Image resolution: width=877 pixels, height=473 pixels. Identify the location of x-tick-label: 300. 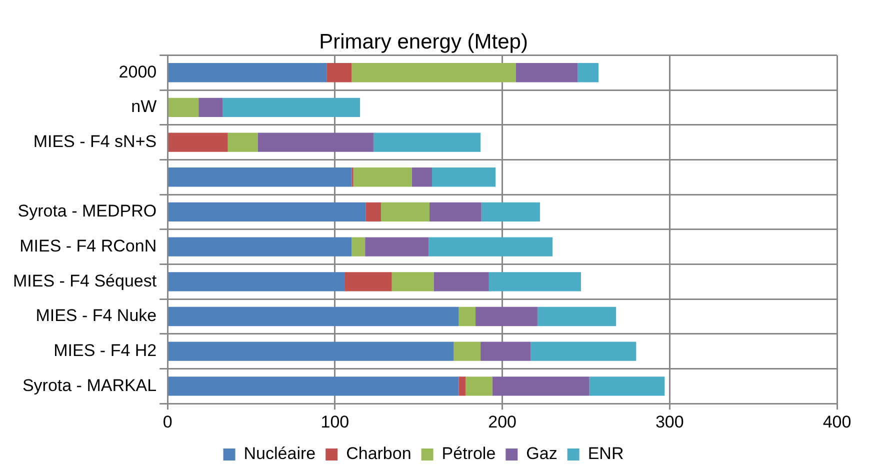
(669, 422).